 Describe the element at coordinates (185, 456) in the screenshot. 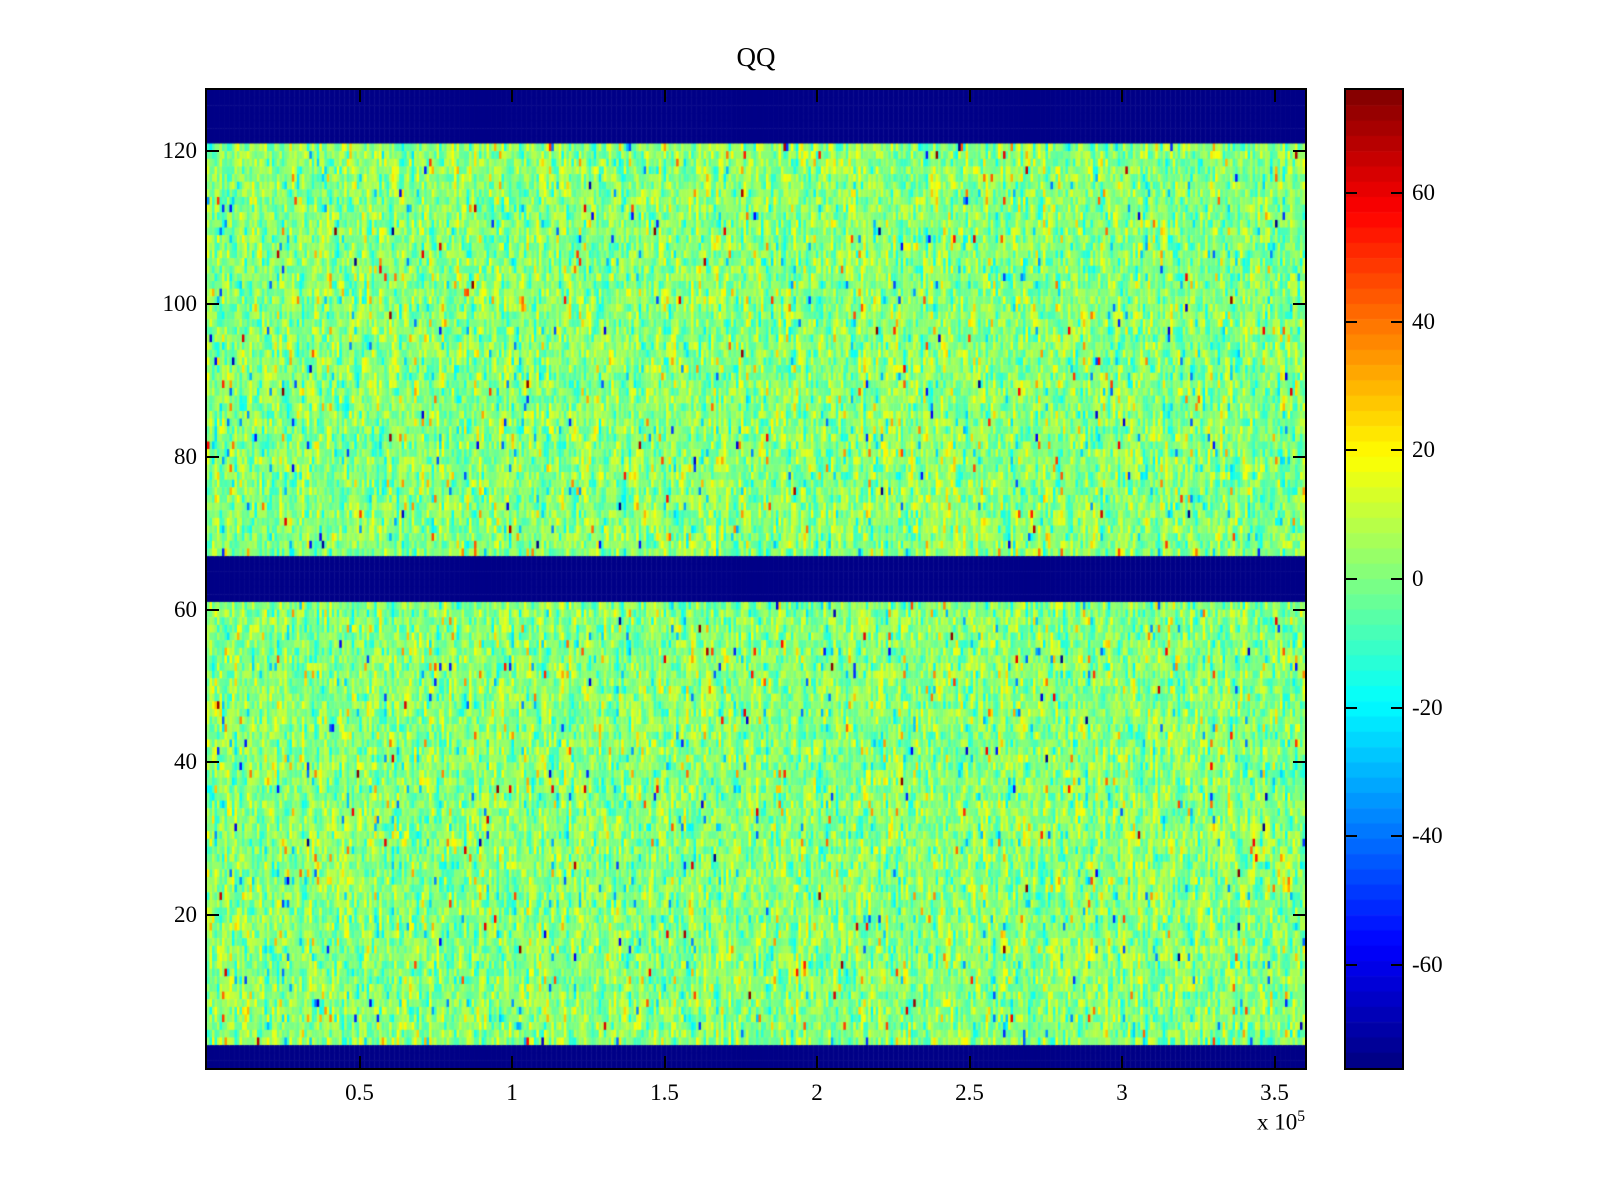

I see `y-tick-label: 80` at that location.